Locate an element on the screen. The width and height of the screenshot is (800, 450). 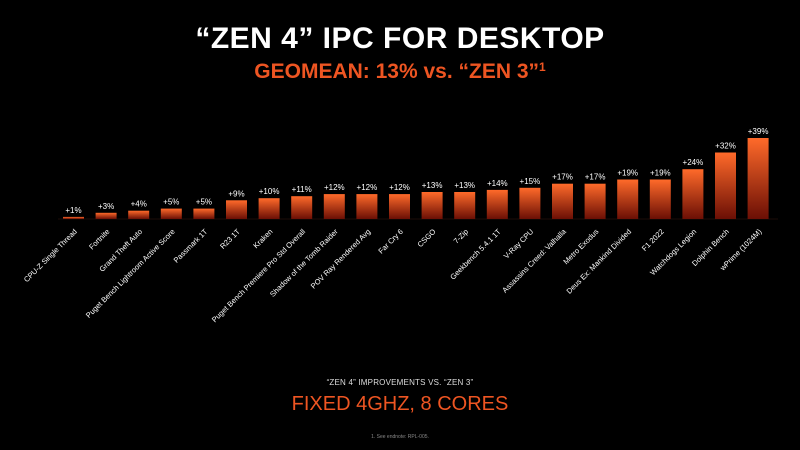
page-subtitle: GEOMEAN: 13% vs. “ZEN 3”1 is located at coordinates (400, 72).